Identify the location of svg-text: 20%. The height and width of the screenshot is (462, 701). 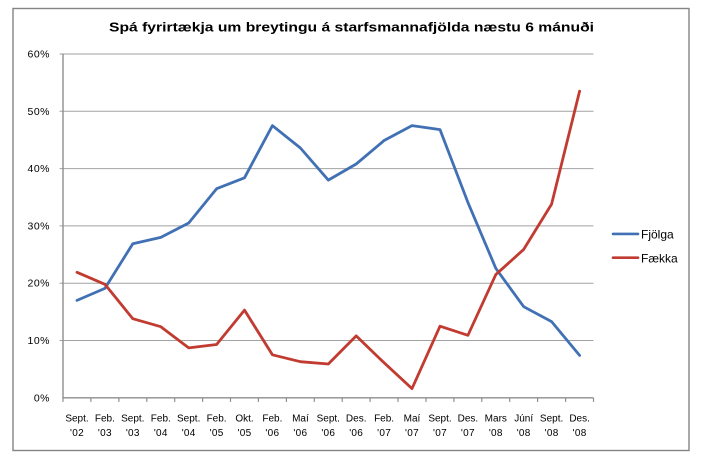
(38, 284).